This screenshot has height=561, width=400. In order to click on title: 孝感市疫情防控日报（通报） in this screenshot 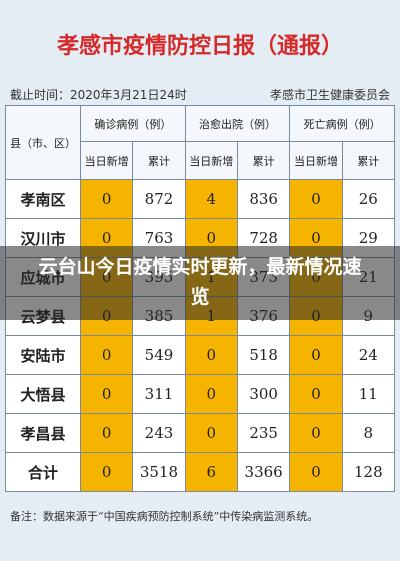, I will do `click(199, 46)`.